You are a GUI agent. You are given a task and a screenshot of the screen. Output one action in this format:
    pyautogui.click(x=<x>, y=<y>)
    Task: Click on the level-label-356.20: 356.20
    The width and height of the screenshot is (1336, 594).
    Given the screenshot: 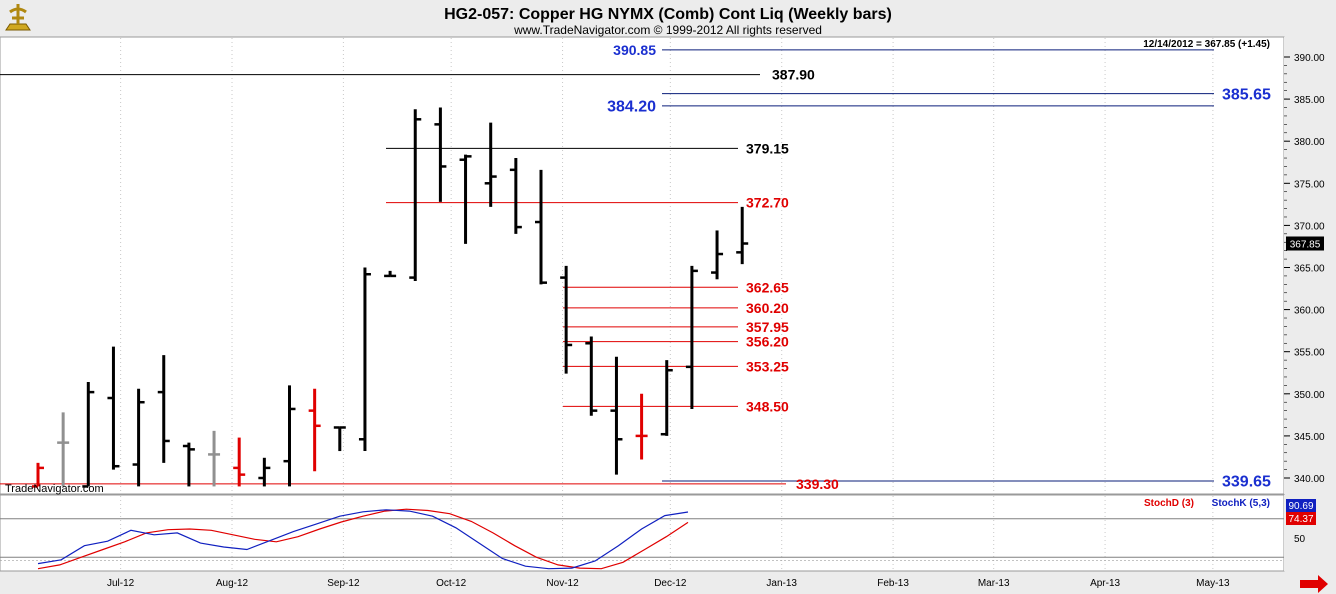 What is the action you would take?
    pyautogui.click(x=767, y=342)
    